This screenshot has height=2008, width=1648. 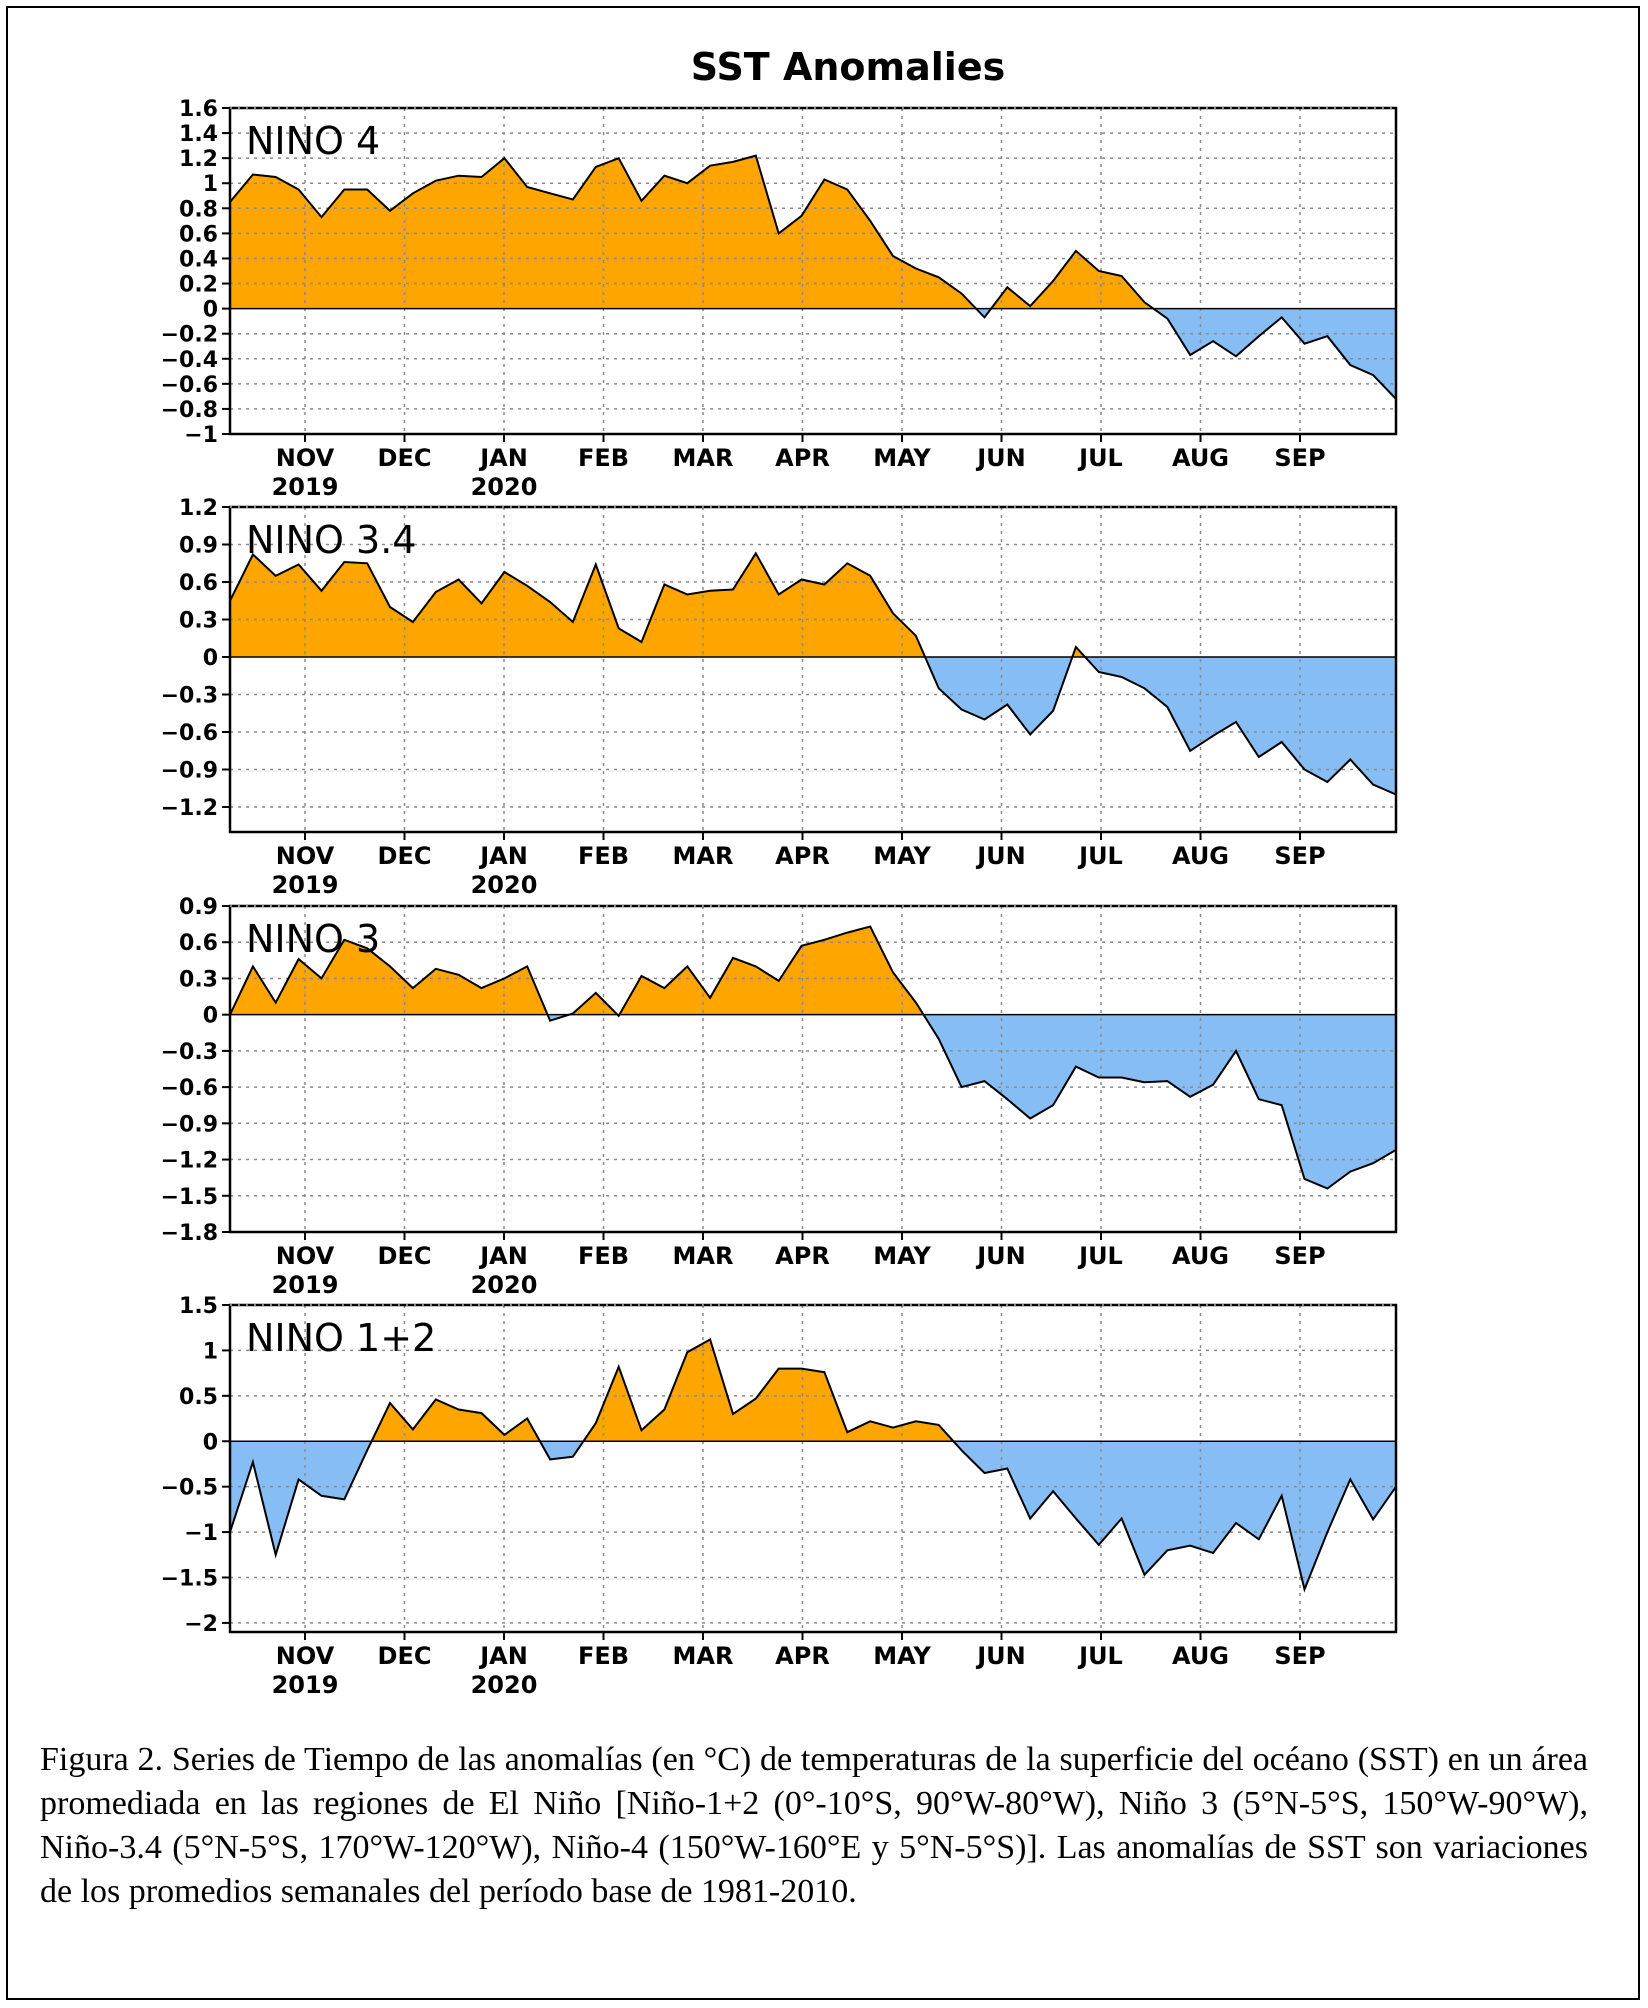 I want to click on y-tick-label: −0.2, so click(x=189, y=335).